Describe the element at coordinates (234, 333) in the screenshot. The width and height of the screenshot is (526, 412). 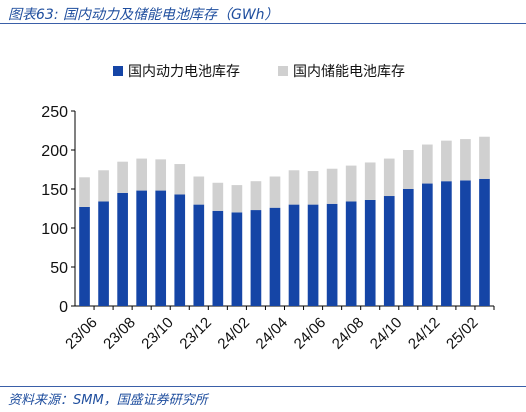
I see `x-tick-label: 24/02` at that location.